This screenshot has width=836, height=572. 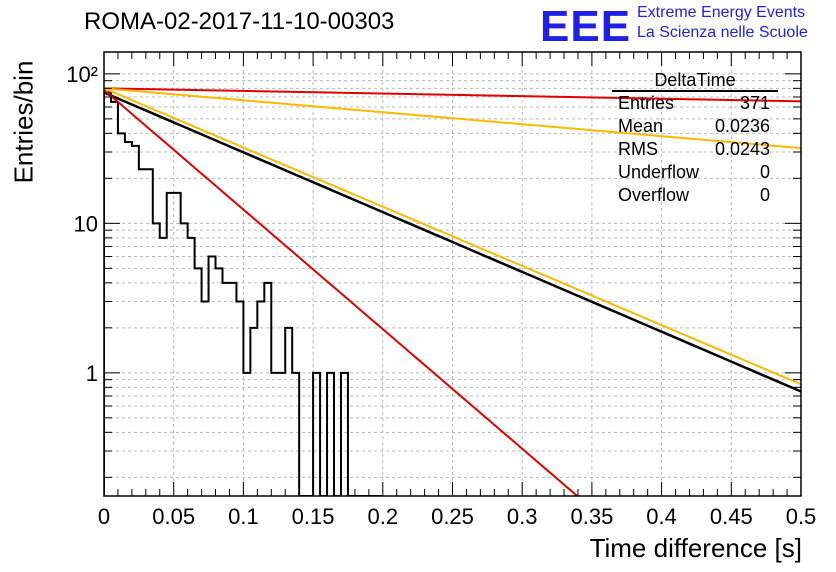 I want to click on stats-label: Underflow, so click(x=659, y=172).